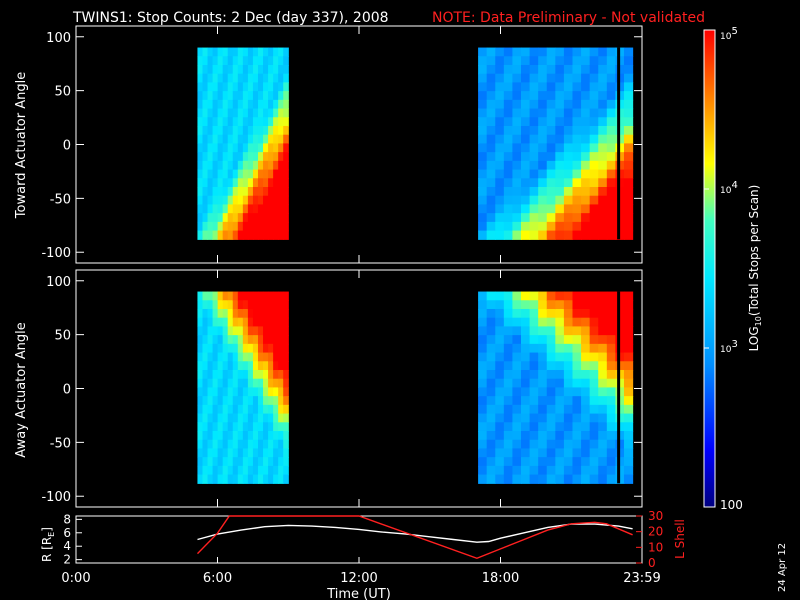 This screenshot has height=600, width=800. I want to click on y-tick-label: 100, so click(58, 38).